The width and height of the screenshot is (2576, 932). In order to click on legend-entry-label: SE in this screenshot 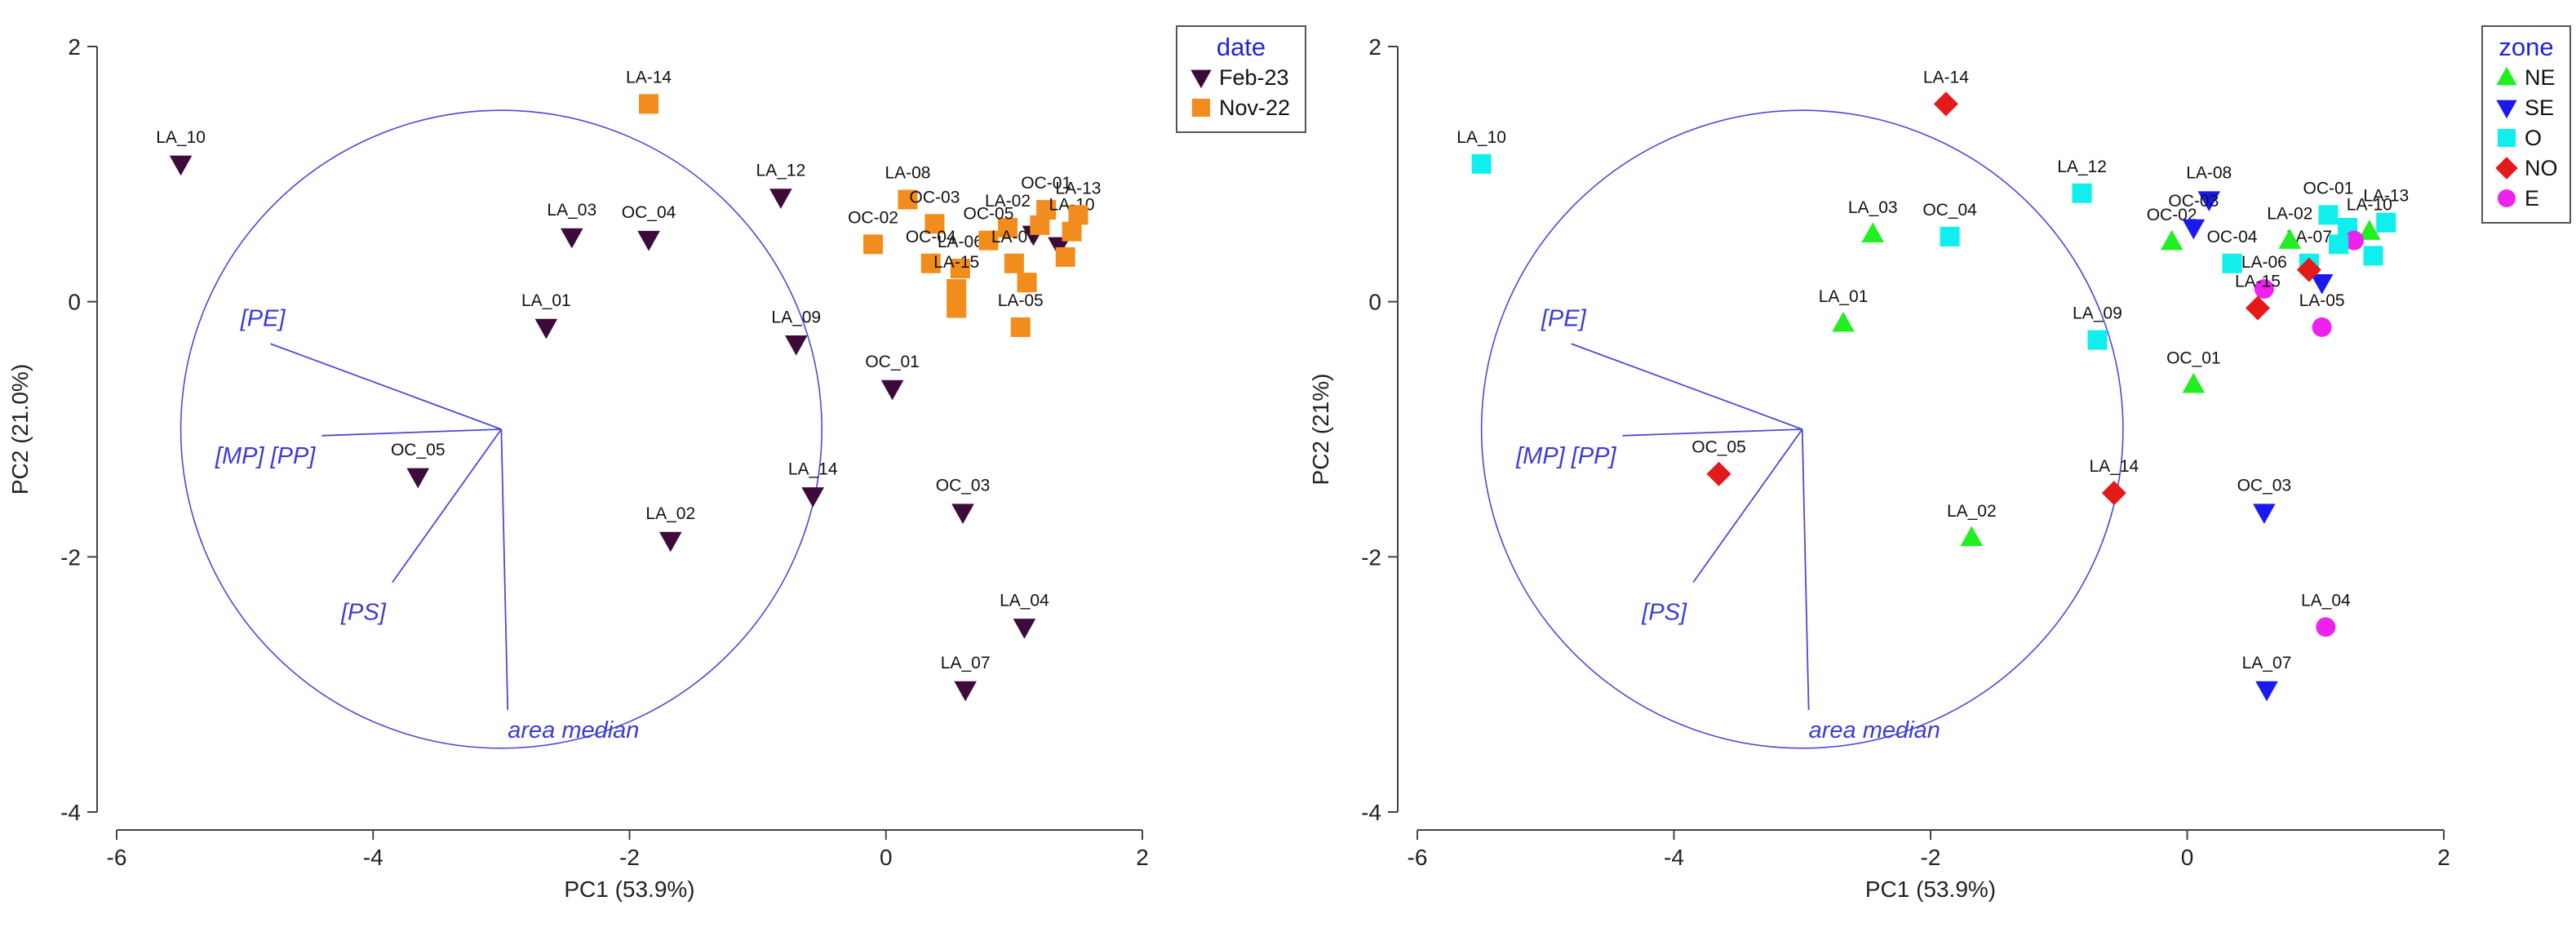, I will do `click(2539, 107)`.